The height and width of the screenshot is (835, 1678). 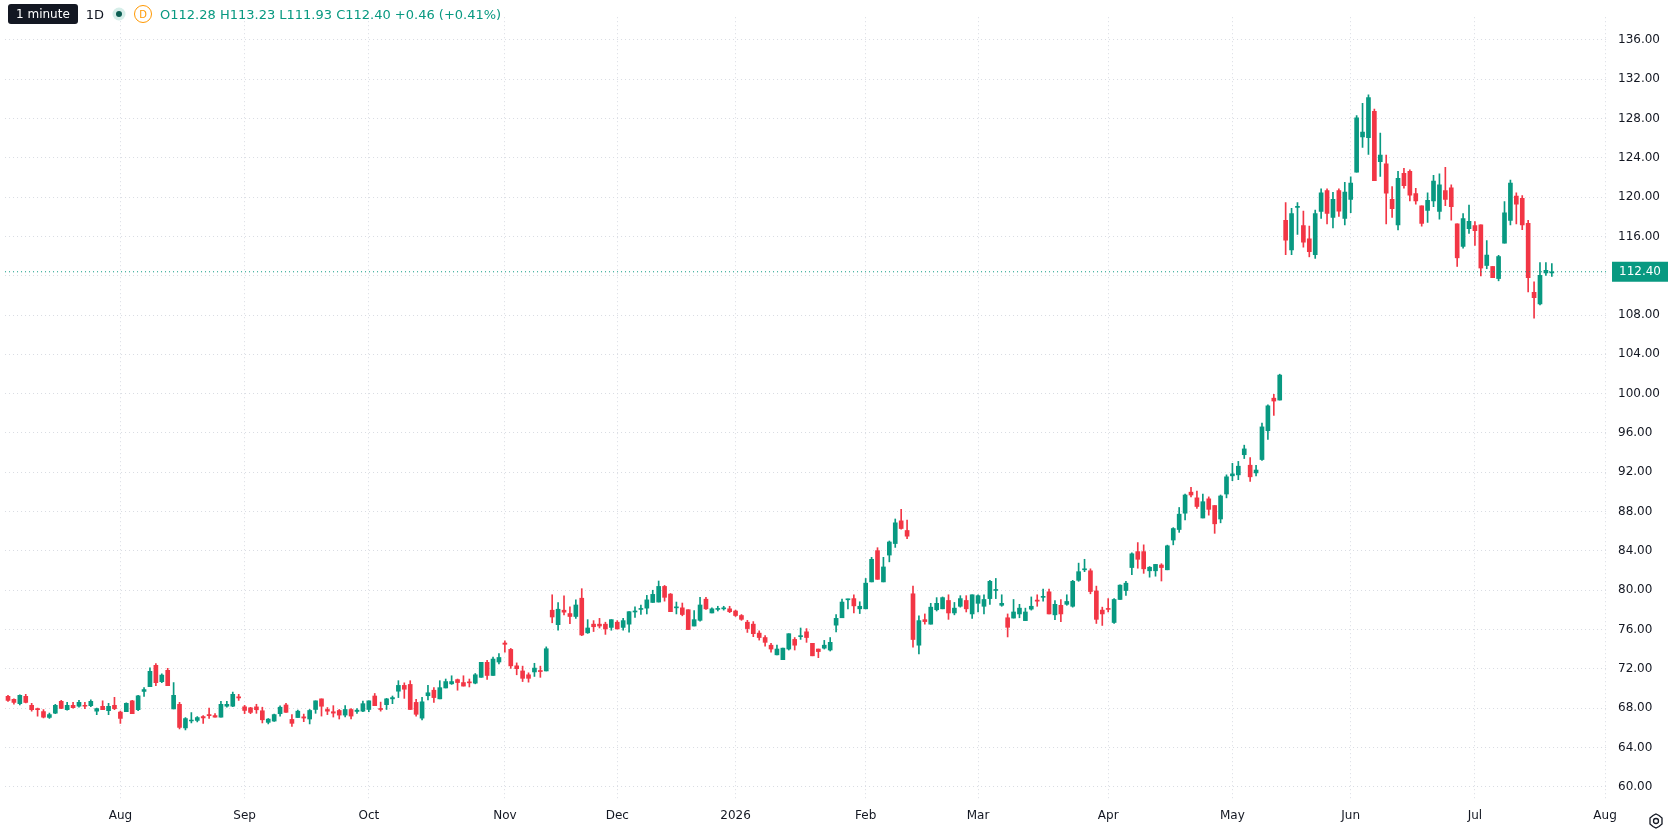 What do you see at coordinates (978, 814) in the screenshot?
I see `x-tick-label: Mar` at bounding box center [978, 814].